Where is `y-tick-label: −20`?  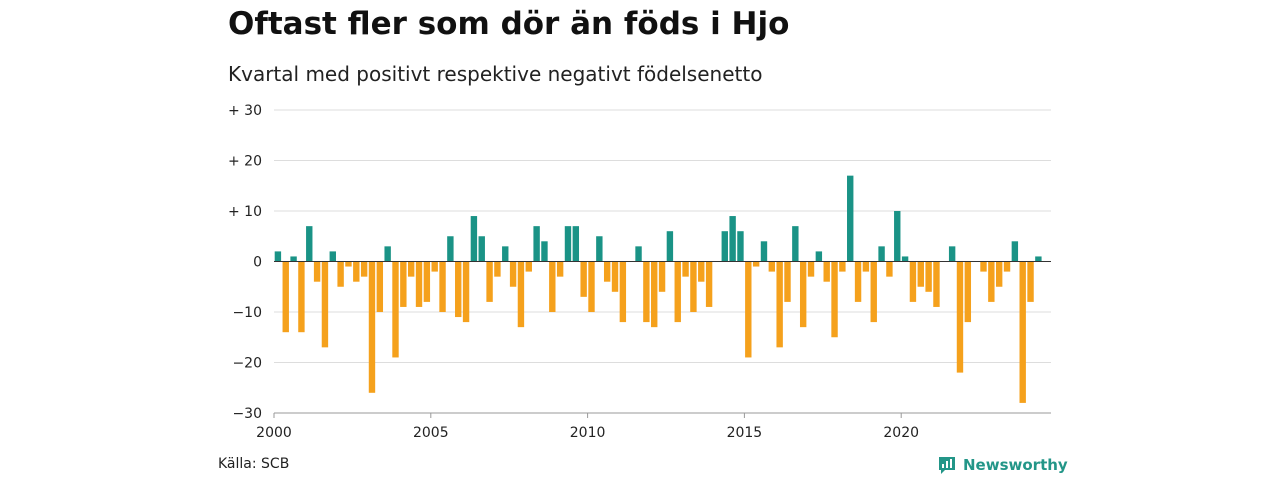 y-tick-label: −20 is located at coordinates (247, 364).